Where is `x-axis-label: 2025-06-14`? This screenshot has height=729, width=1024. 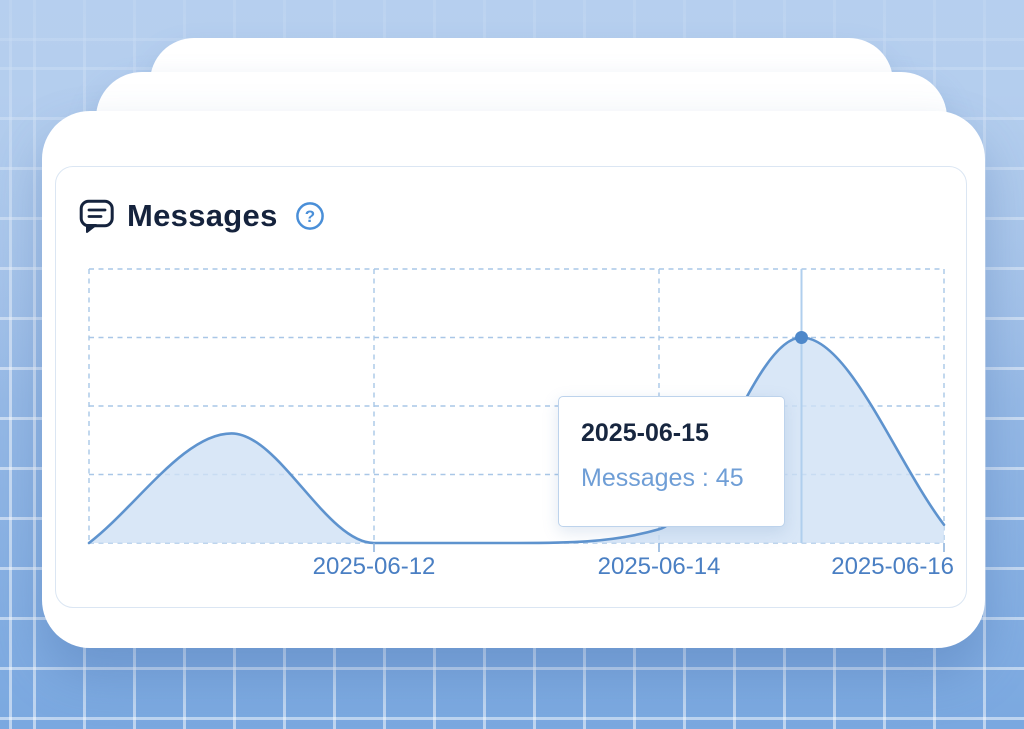
x-axis-label: 2025-06-14 is located at coordinates (659, 566).